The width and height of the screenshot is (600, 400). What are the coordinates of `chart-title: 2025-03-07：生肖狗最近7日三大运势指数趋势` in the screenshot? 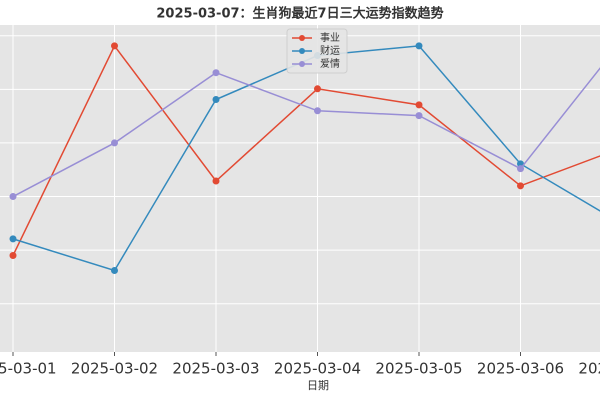 It's located at (299, 14).